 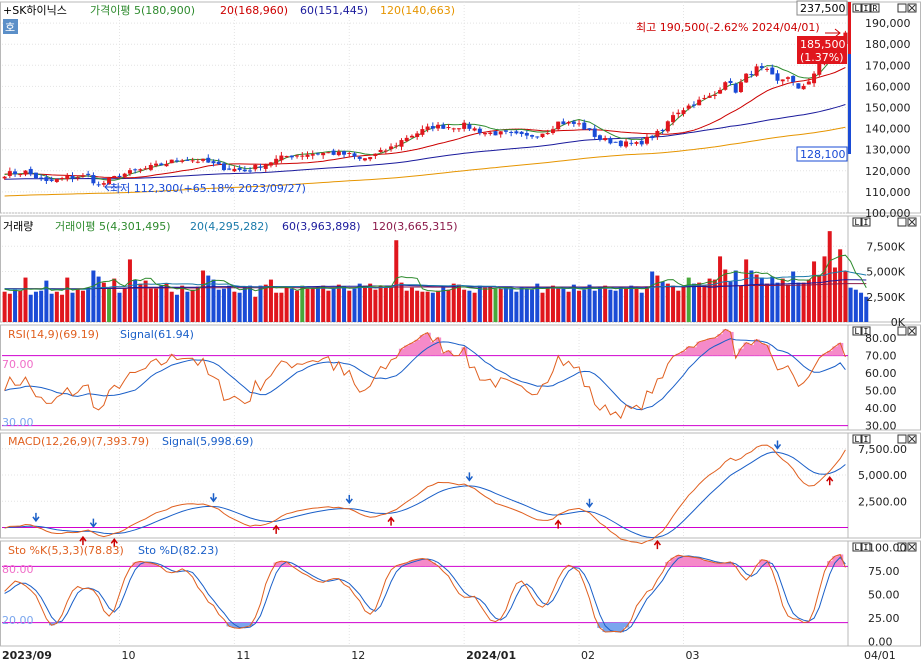 What do you see at coordinates (616, 627) in the screenshot?
I see `sto-oversold-fill` at bounding box center [616, 627].